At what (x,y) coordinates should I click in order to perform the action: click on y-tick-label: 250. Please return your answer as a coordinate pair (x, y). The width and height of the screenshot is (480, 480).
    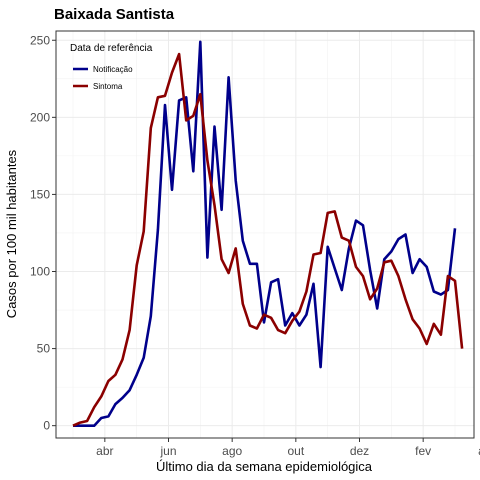
    Looking at the image, I should click on (40, 40).